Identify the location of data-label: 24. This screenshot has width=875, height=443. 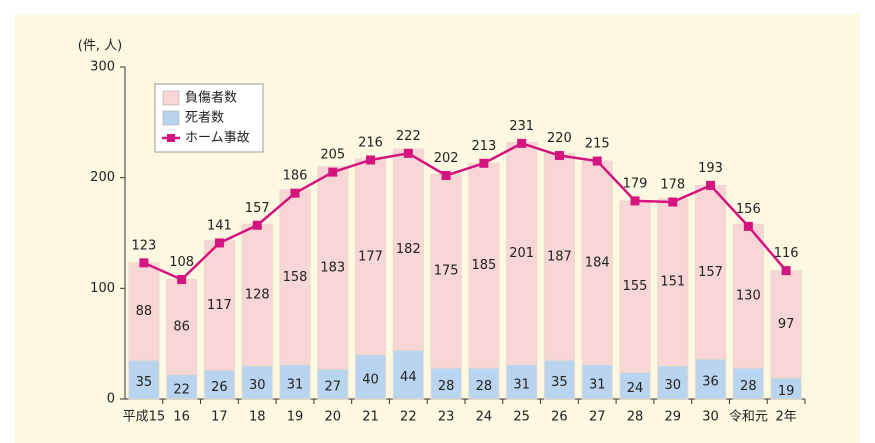
(635, 388).